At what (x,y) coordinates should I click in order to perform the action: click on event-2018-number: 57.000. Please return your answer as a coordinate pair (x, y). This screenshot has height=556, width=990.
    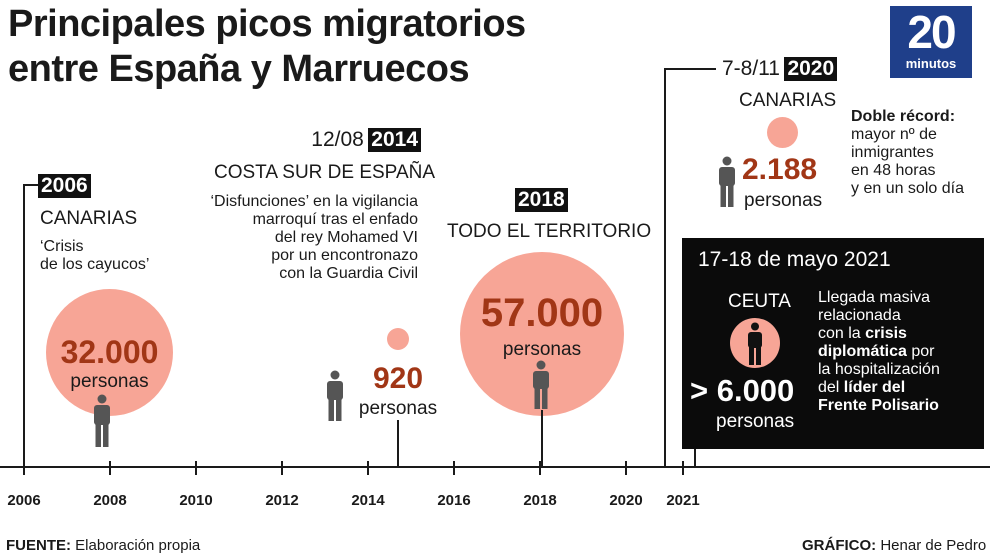
    Looking at the image, I should click on (542, 313).